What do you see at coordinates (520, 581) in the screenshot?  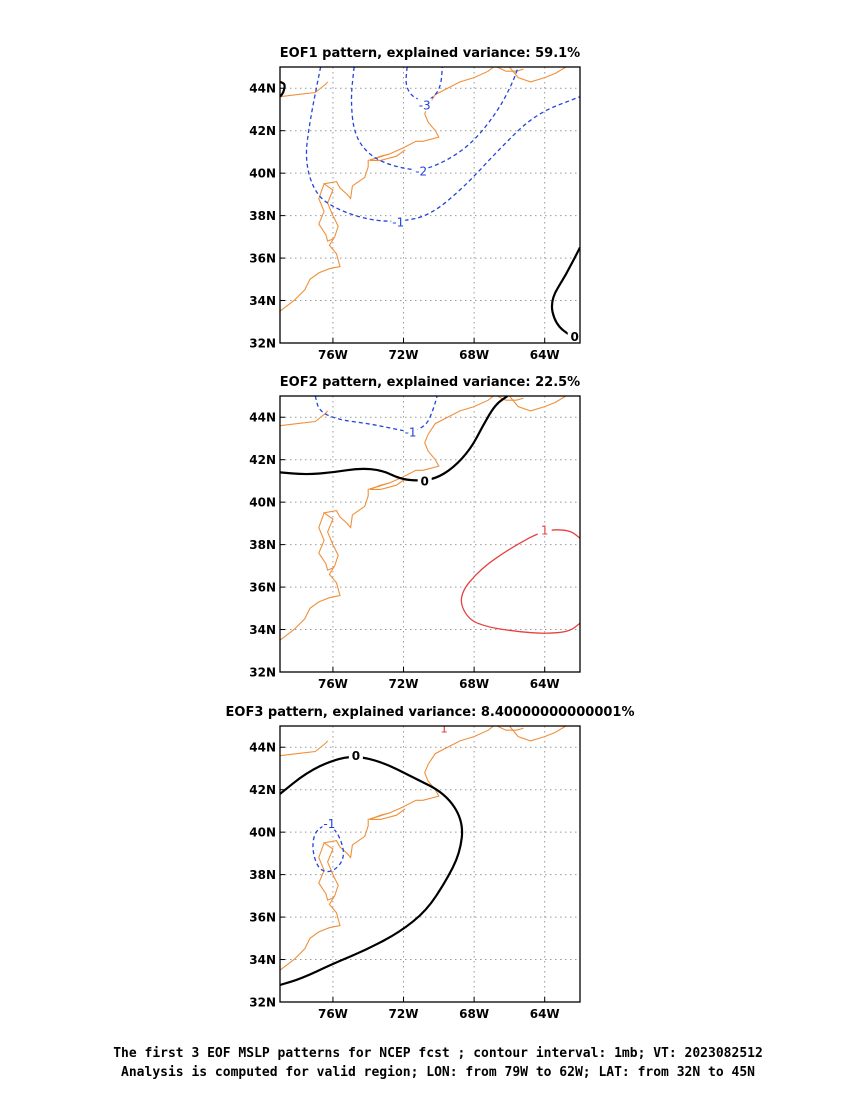 I see `contour-line-positive` at bounding box center [520, 581].